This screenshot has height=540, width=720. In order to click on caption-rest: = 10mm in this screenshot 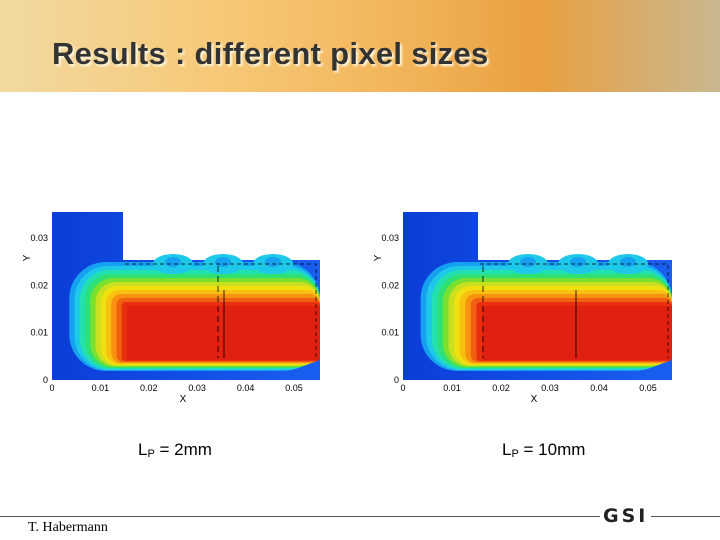, I will do `click(552, 449)`.